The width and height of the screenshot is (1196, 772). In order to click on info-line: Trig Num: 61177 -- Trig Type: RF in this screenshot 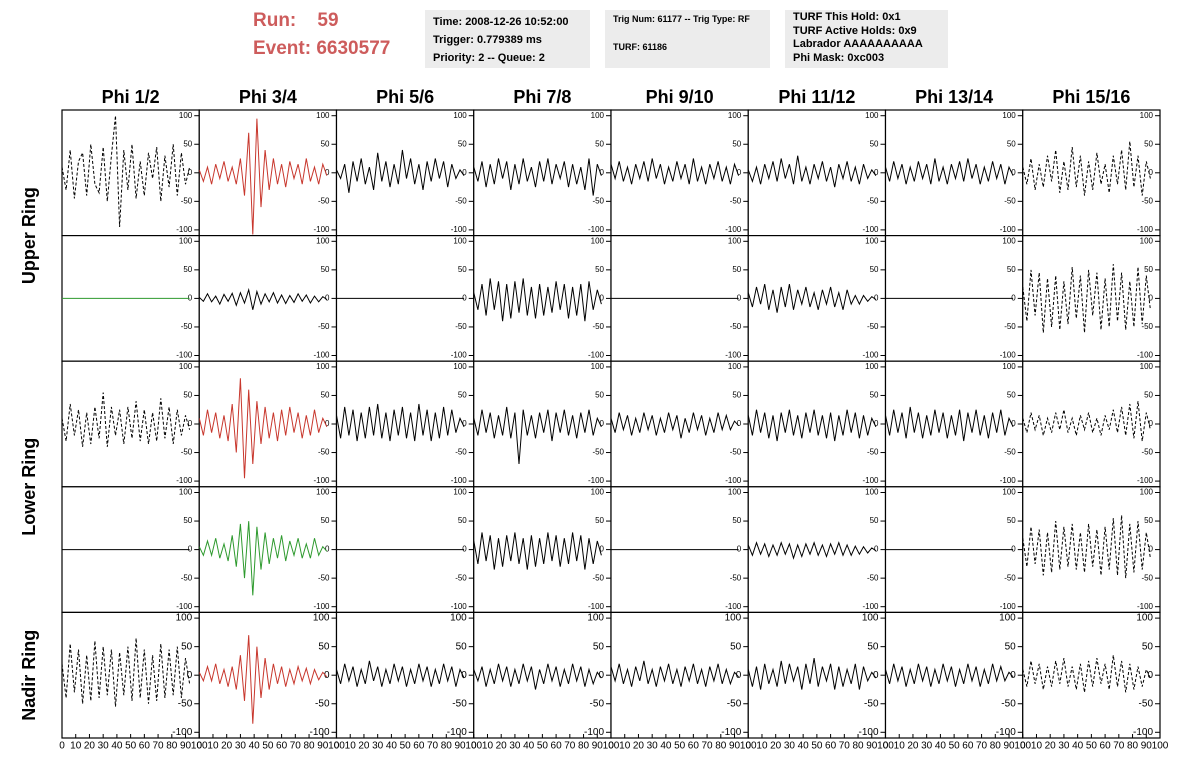, I will do `click(681, 19)`.